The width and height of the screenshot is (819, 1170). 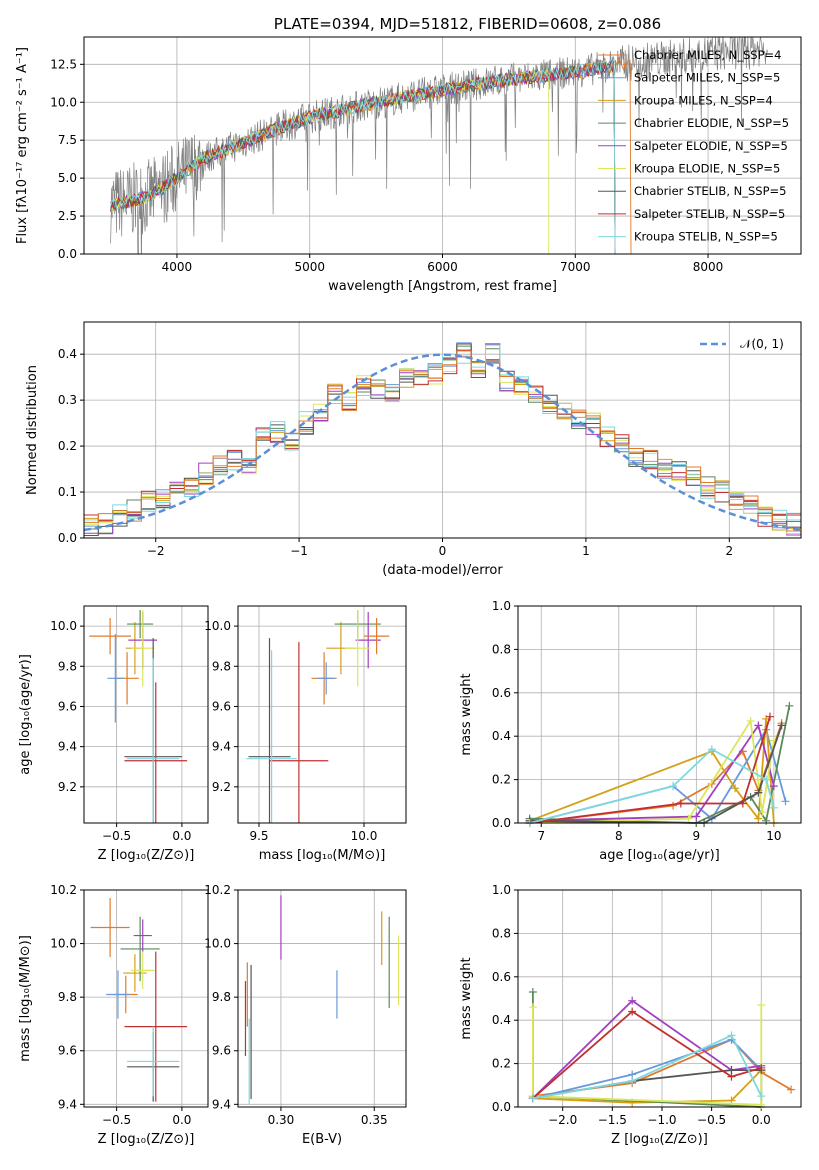 I want to click on weight-vs-age-ylabel: mass weight, so click(x=466, y=714).